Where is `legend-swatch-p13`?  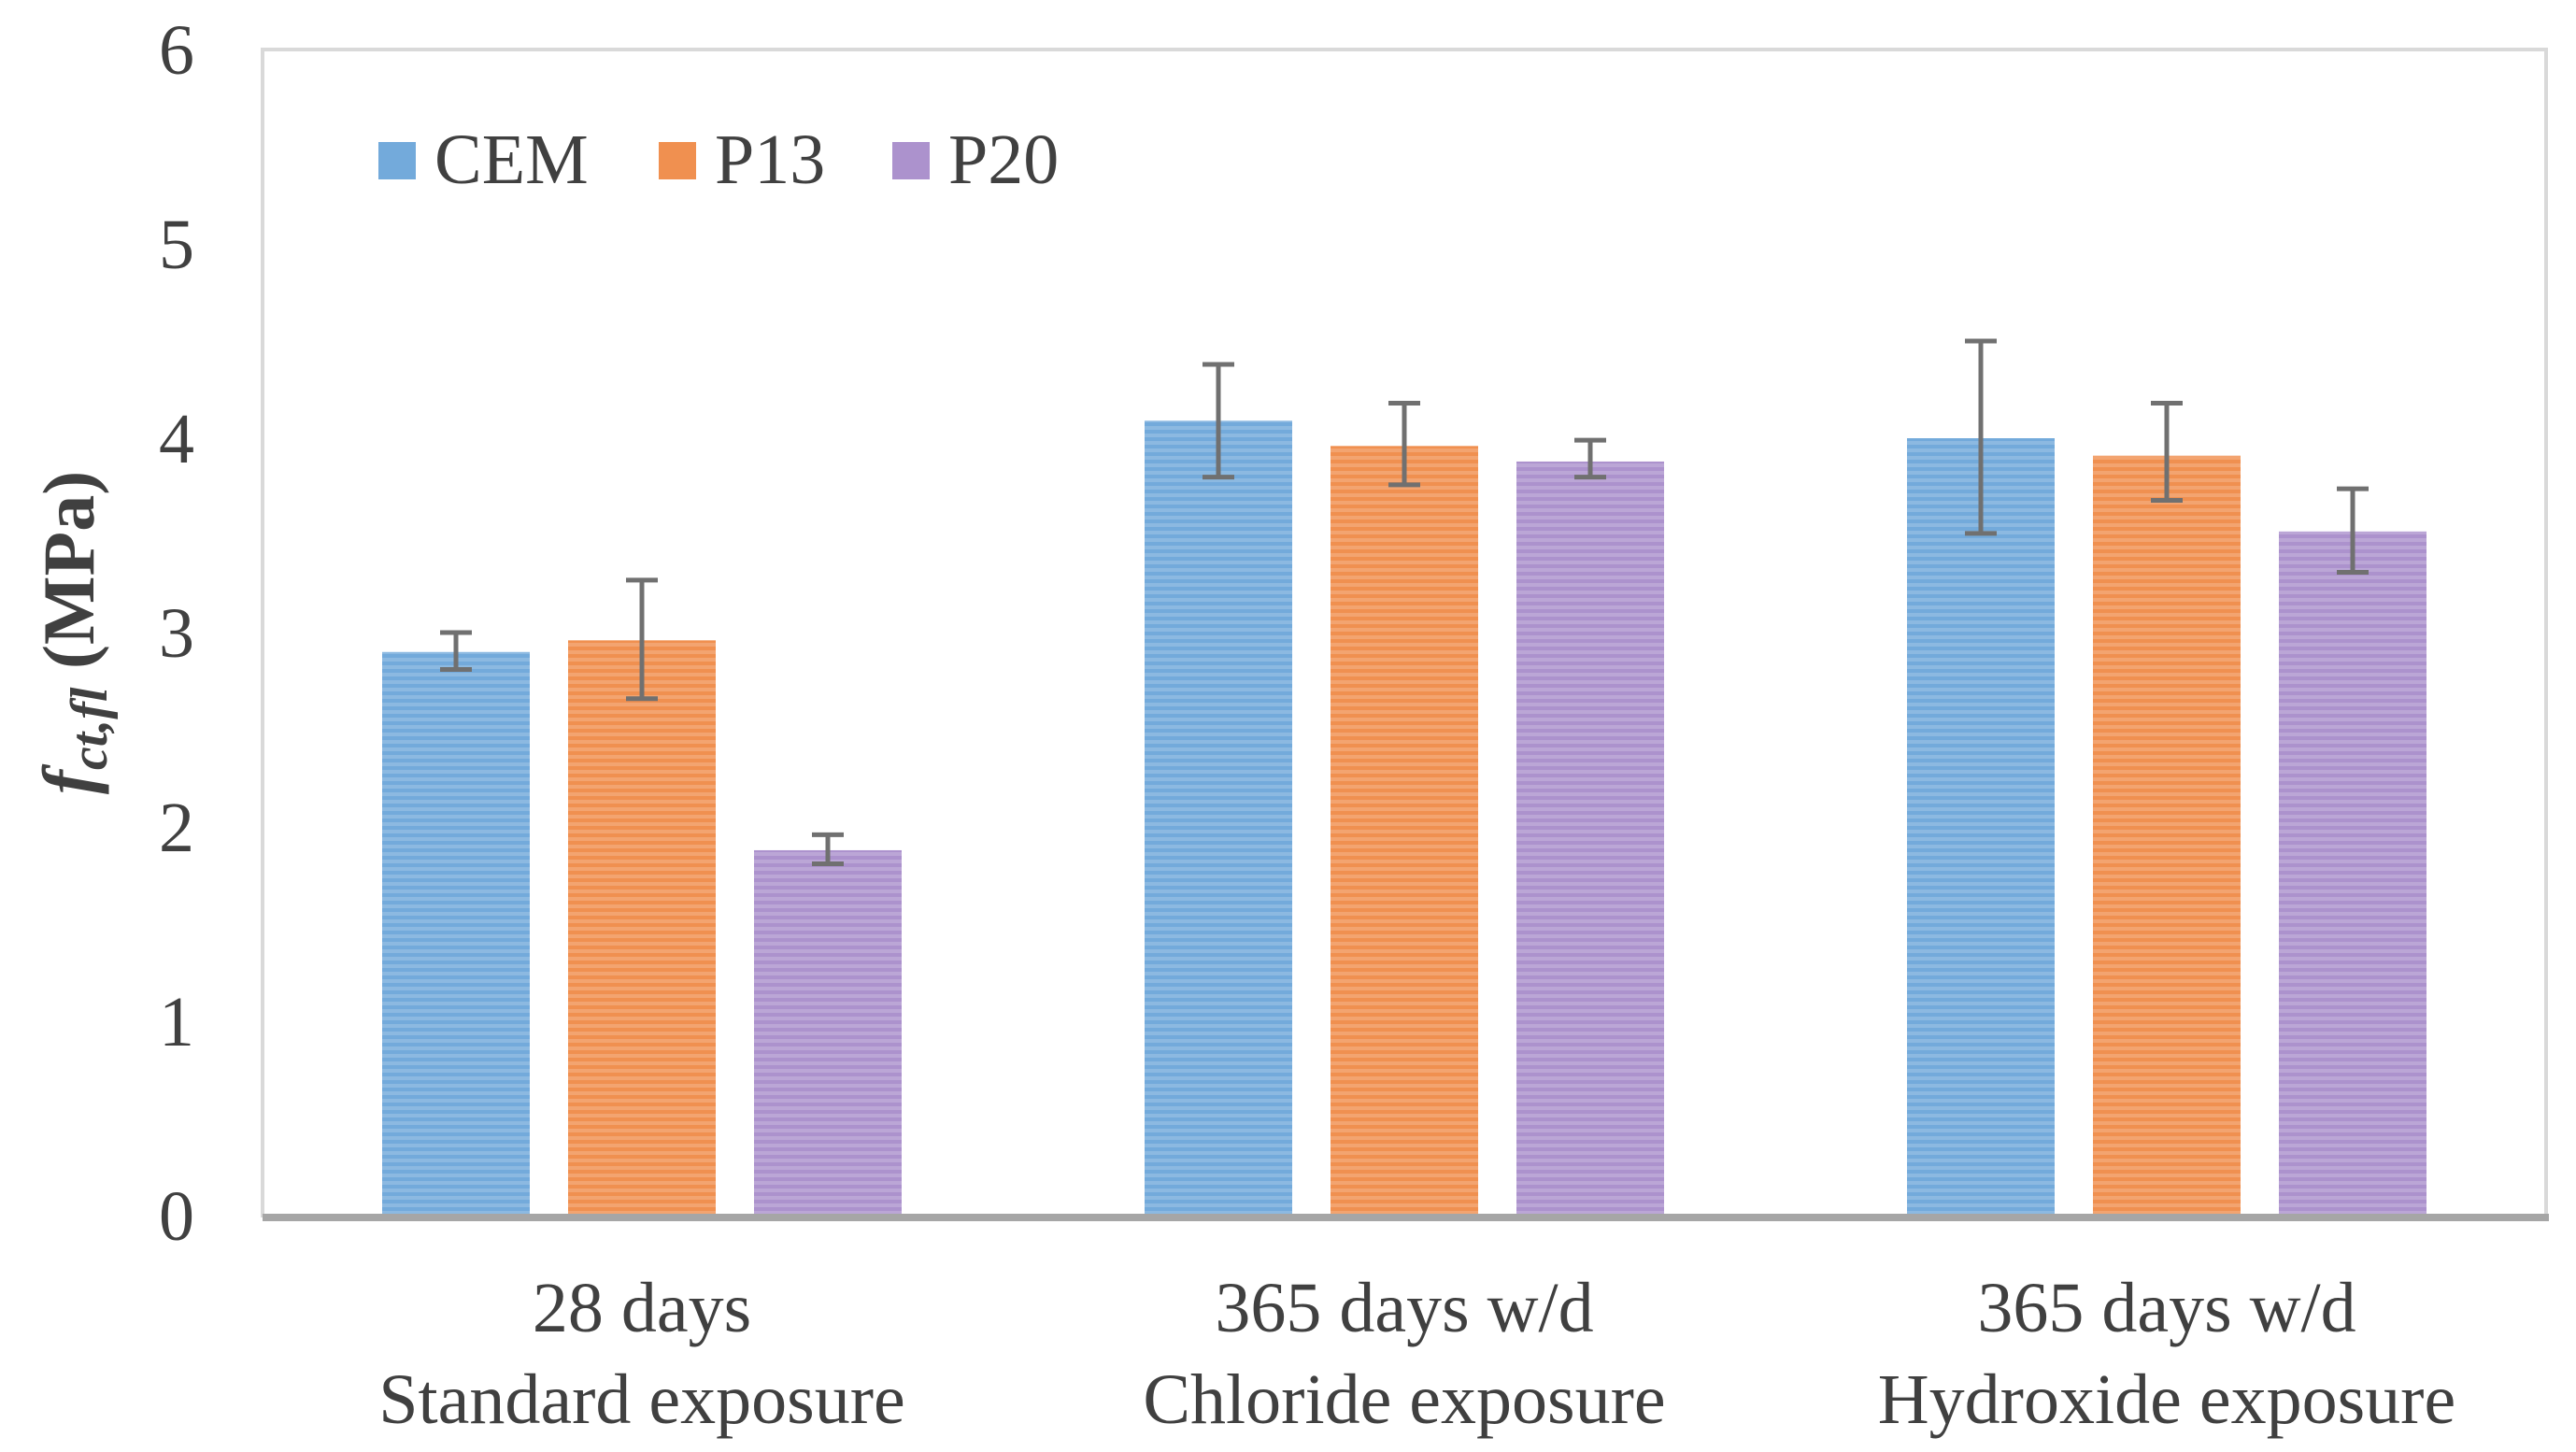 legend-swatch-p13 is located at coordinates (678, 161).